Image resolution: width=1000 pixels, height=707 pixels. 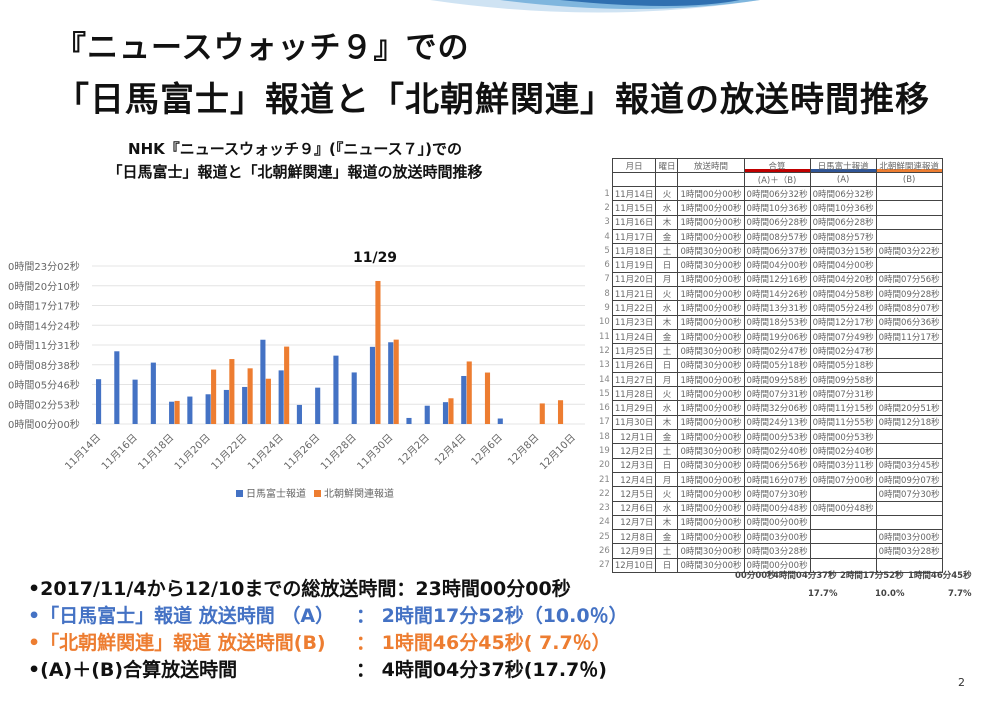 What do you see at coordinates (542, 413) in the screenshot?
I see `bar-b-12月8日` at bounding box center [542, 413].